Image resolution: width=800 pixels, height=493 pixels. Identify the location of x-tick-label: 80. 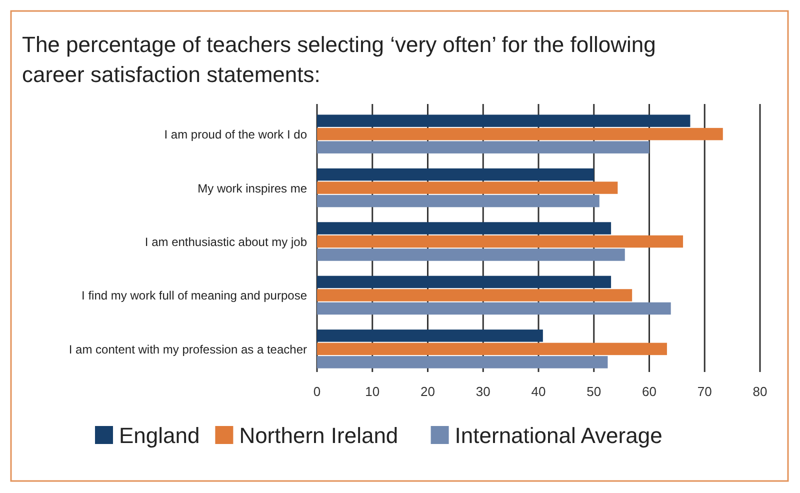
(760, 391).